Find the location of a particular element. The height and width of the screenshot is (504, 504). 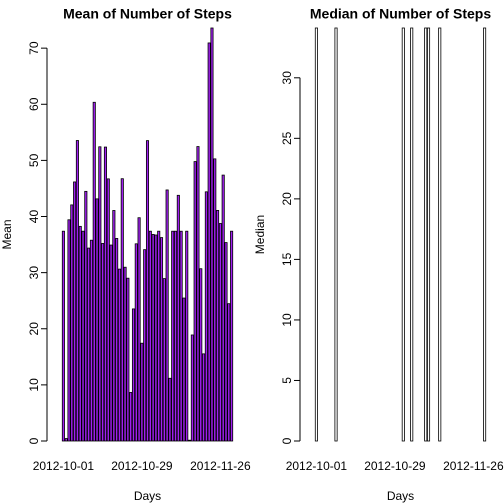

y-tick-label: 70 is located at coordinates (34, 48).